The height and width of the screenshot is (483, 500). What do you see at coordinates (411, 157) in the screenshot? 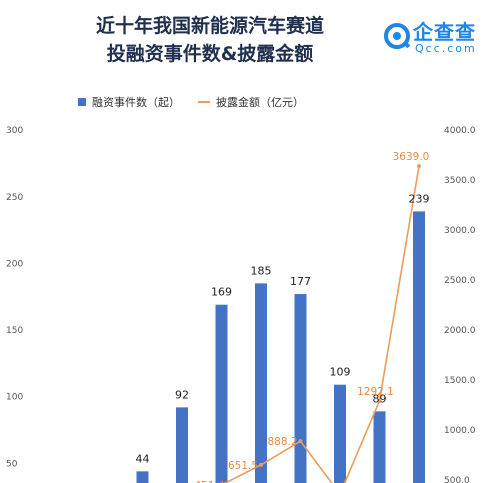
I see `line-value-label: 3639.0` at bounding box center [411, 157].